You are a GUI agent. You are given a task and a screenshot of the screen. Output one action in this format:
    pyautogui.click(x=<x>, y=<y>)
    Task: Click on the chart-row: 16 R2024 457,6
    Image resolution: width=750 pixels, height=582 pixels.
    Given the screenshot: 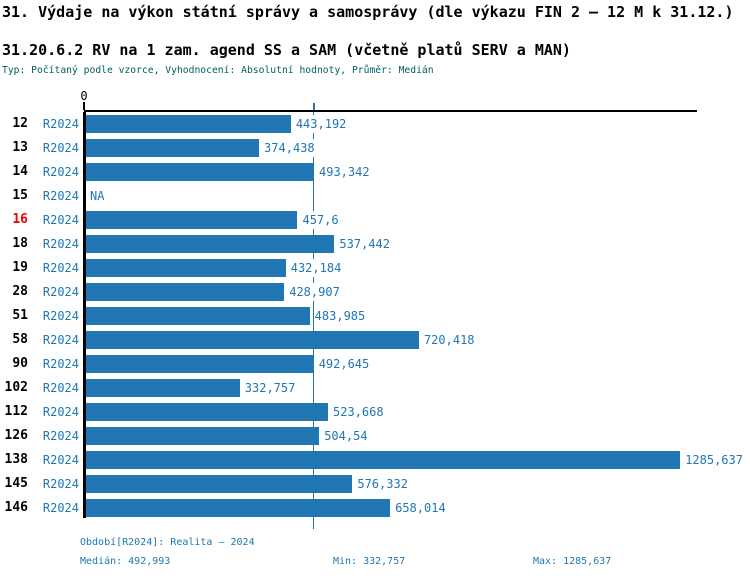 What is the action you would take?
    pyautogui.click(x=375, y=220)
    